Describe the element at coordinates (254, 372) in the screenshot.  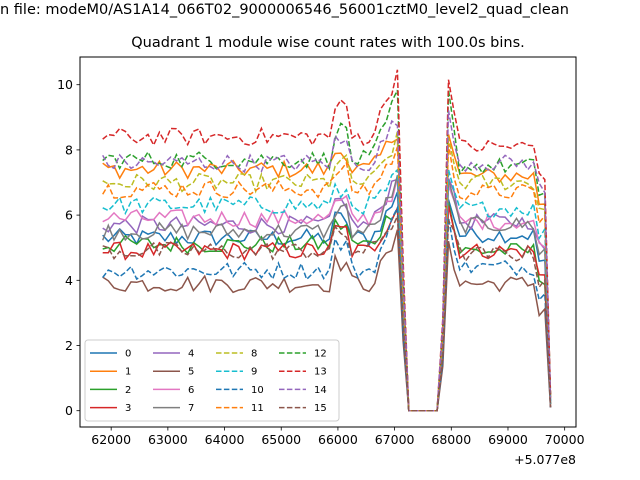
I see `legend-label-9: 9` at that location.